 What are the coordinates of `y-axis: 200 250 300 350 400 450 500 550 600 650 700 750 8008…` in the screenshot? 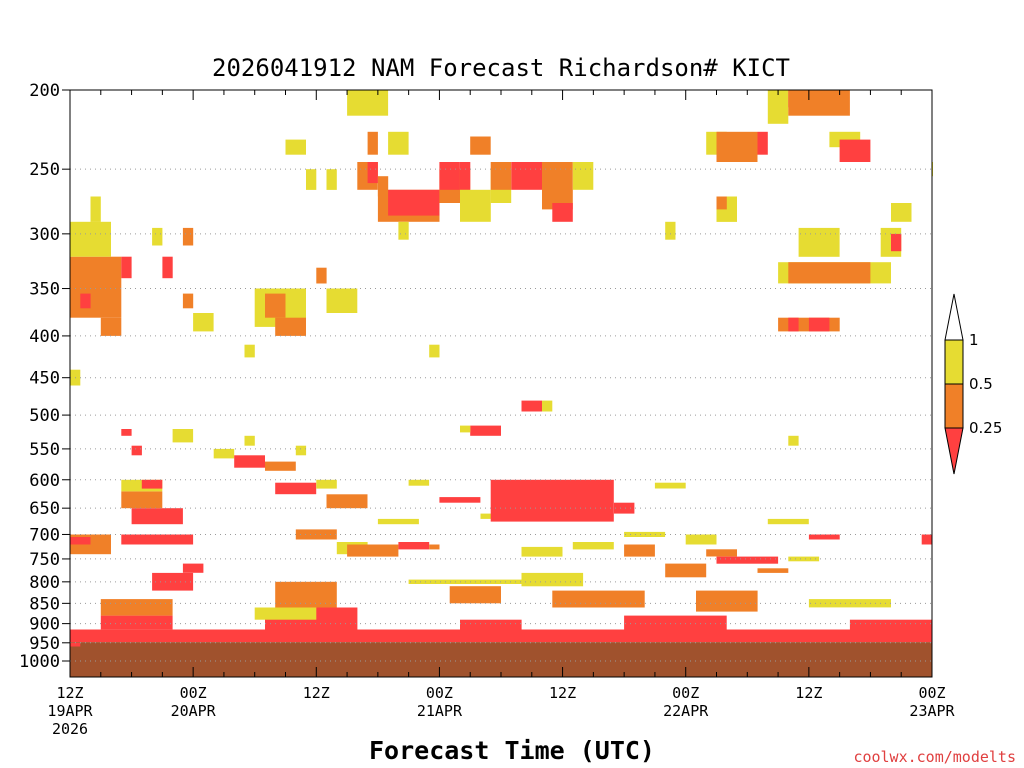 It's located at (44, 376).